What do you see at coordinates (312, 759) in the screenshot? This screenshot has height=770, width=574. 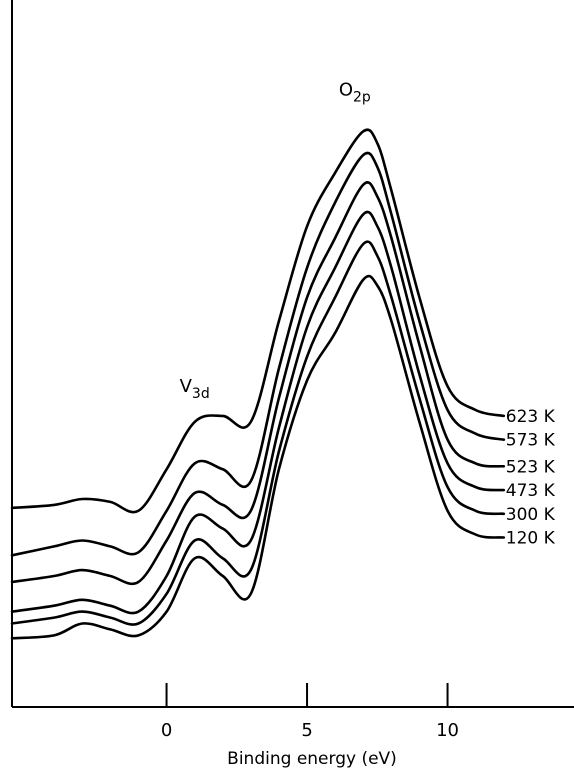 I see `x-axis-label: Binding energy (eV)` at bounding box center [312, 759].